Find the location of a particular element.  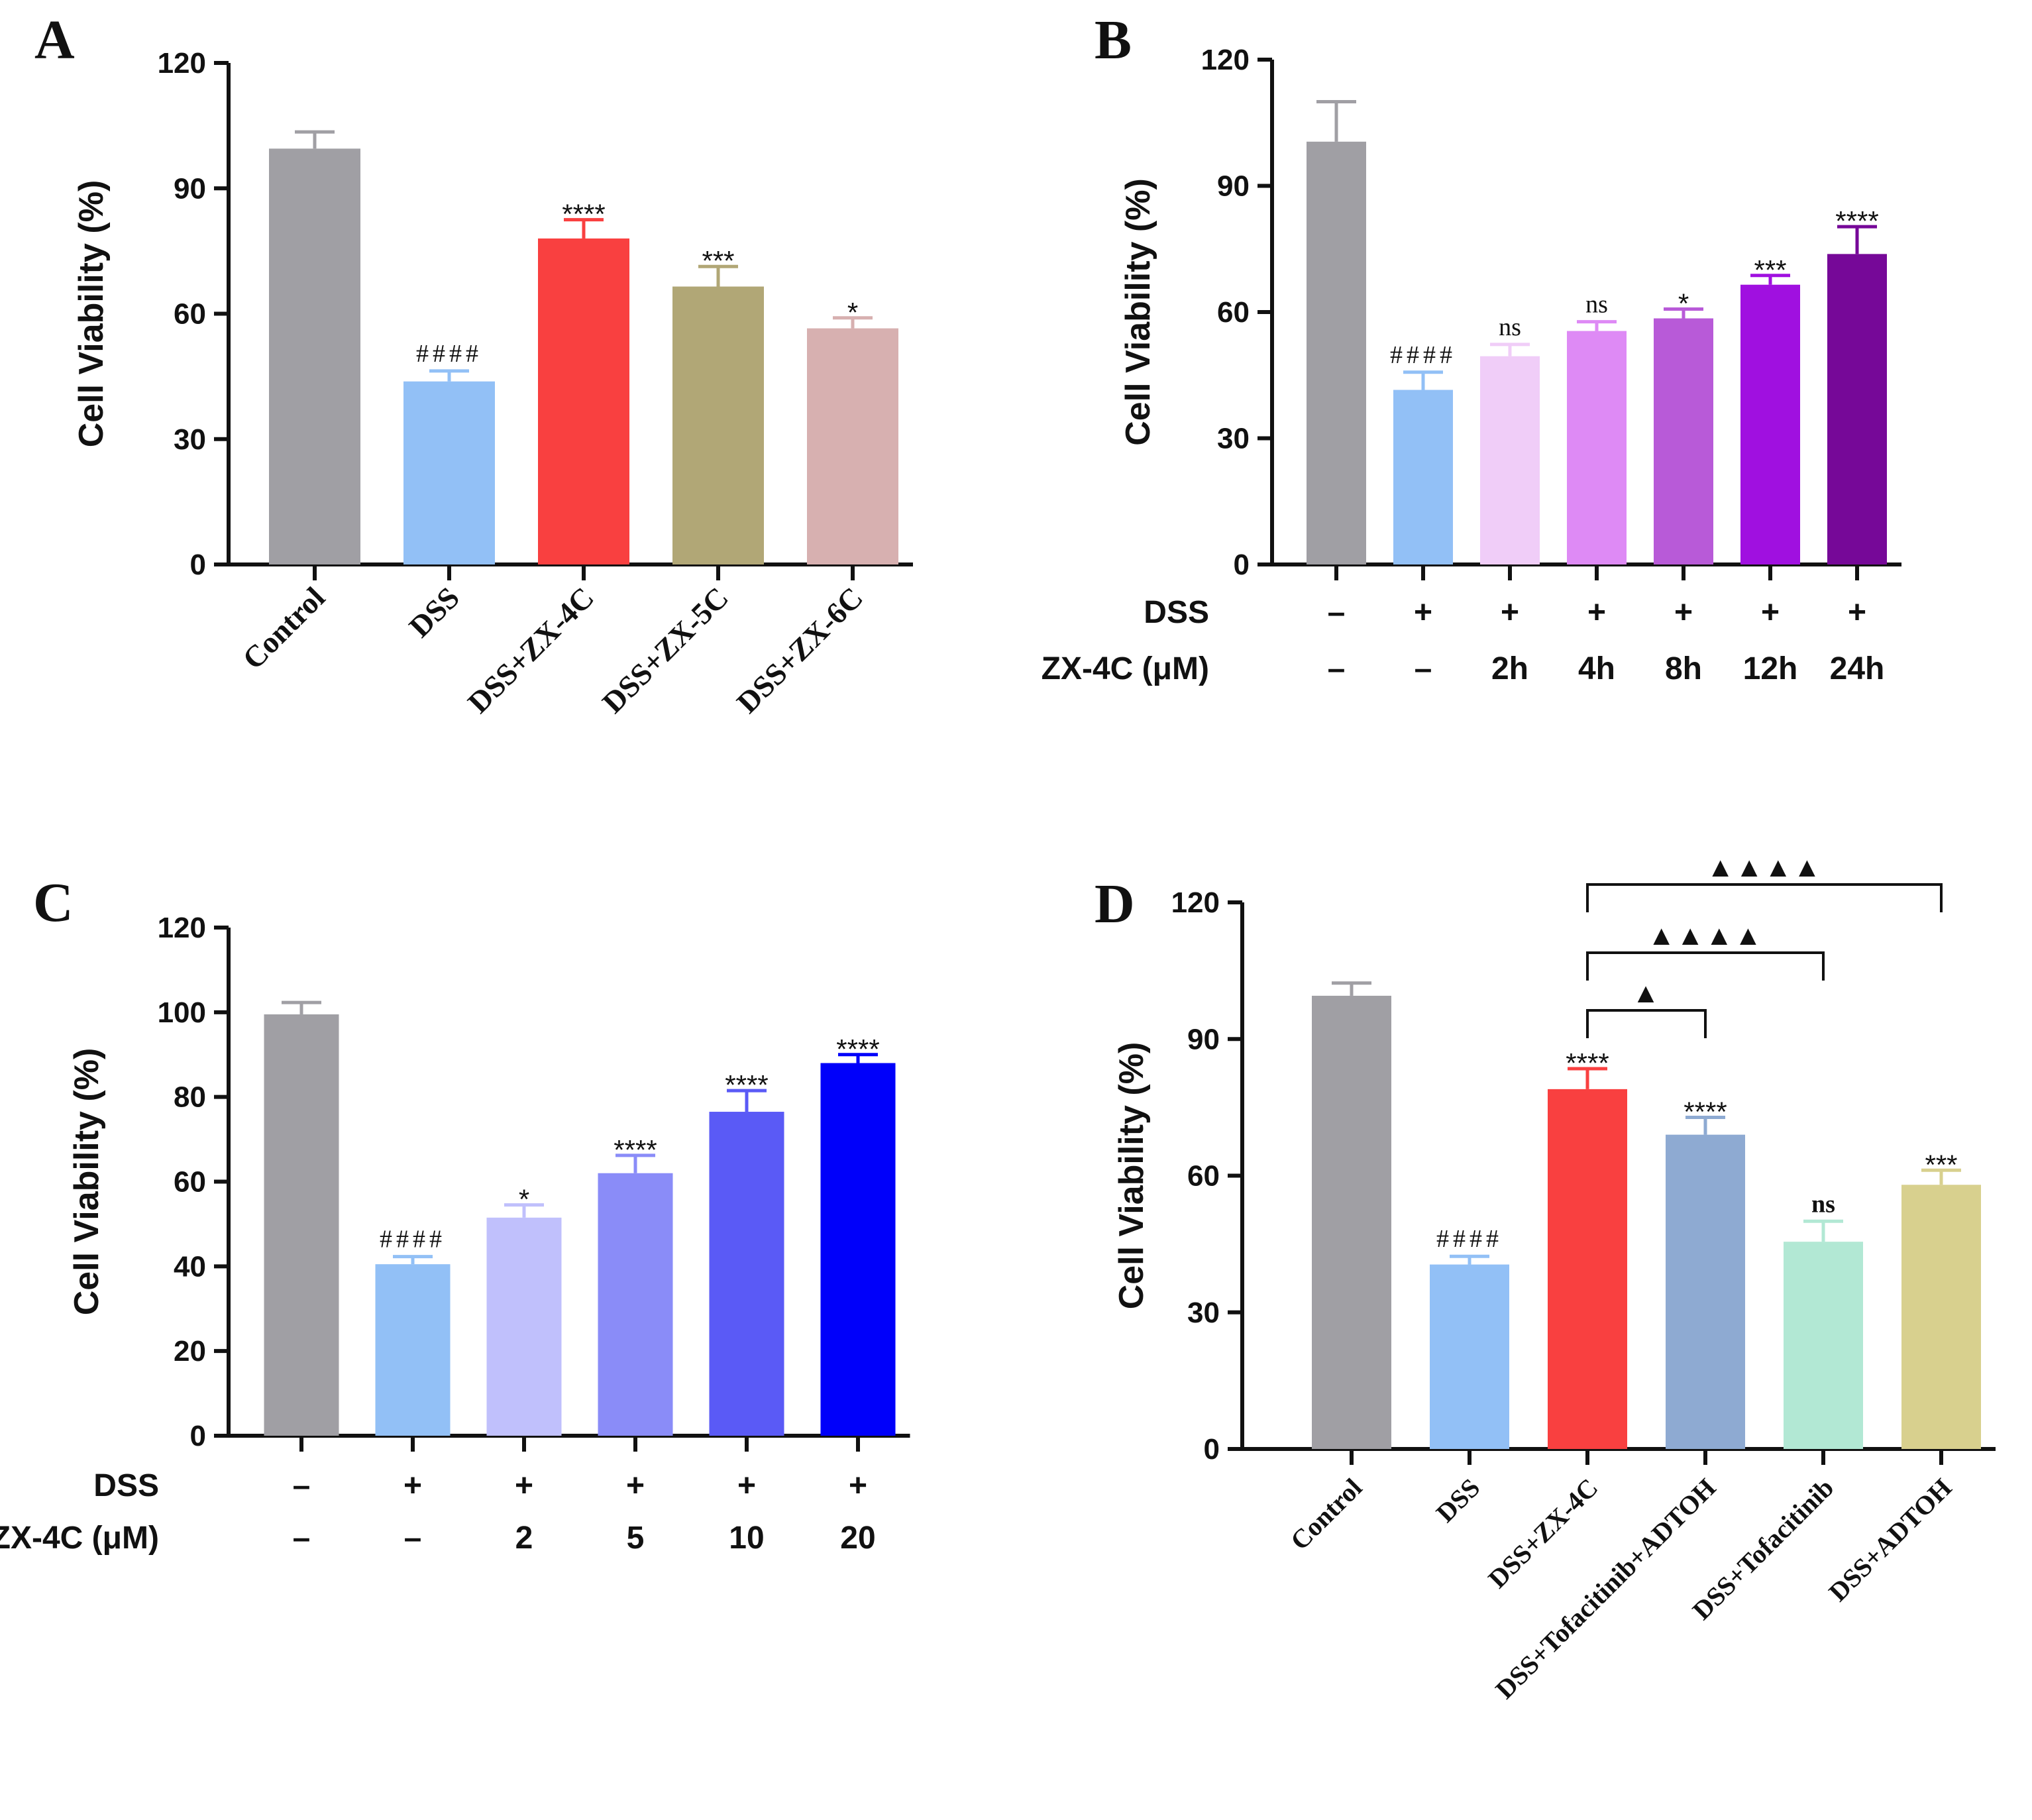

condition-value: 24h is located at coordinates (1858, 668).